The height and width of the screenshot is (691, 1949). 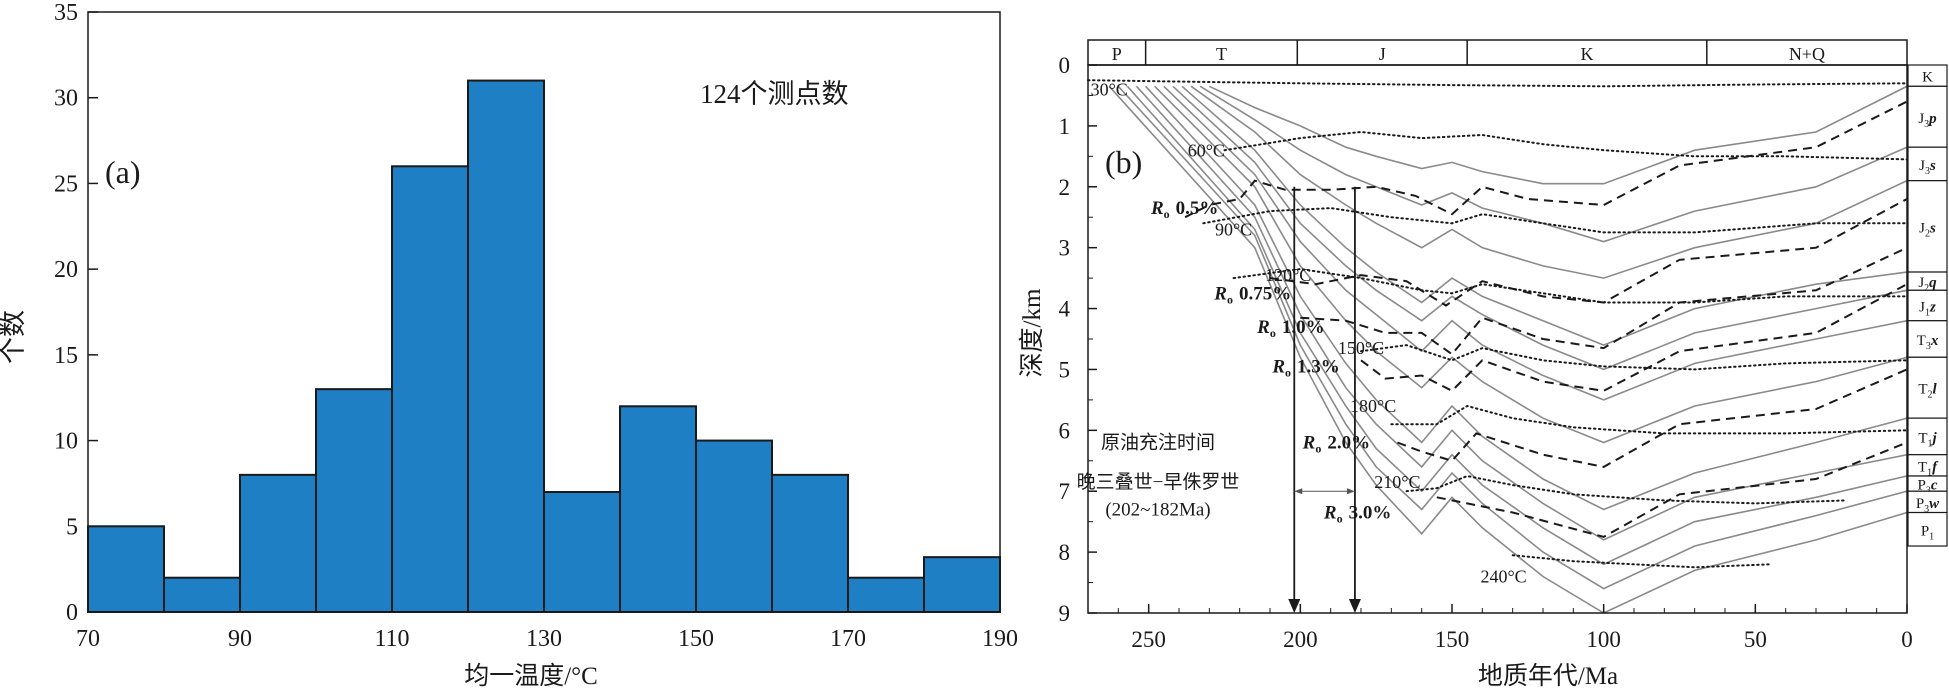 What do you see at coordinates (1117, 54) in the screenshot?
I see `period-label: P` at bounding box center [1117, 54].